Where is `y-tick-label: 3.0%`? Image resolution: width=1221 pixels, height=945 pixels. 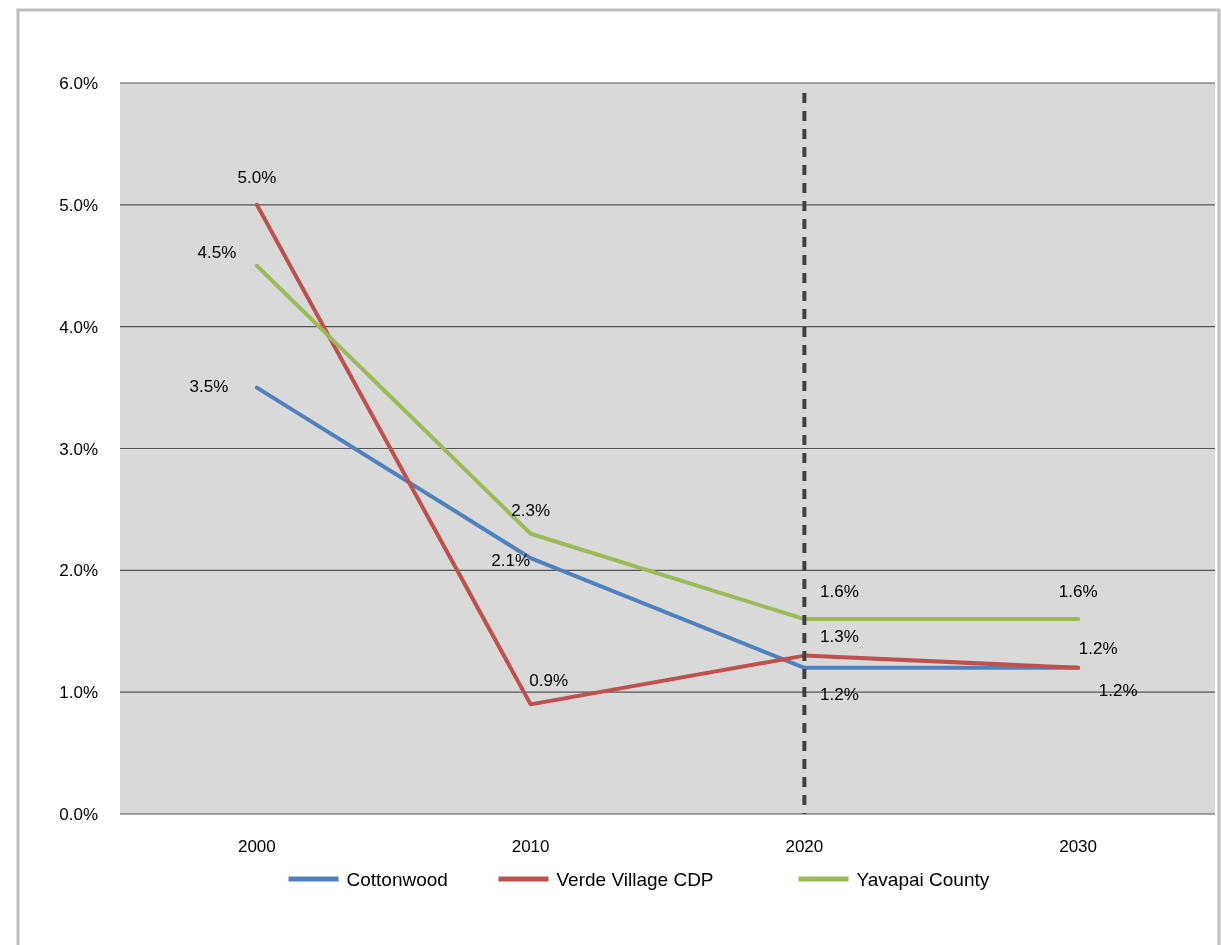
y-tick-label: 3.0% is located at coordinates (78, 449).